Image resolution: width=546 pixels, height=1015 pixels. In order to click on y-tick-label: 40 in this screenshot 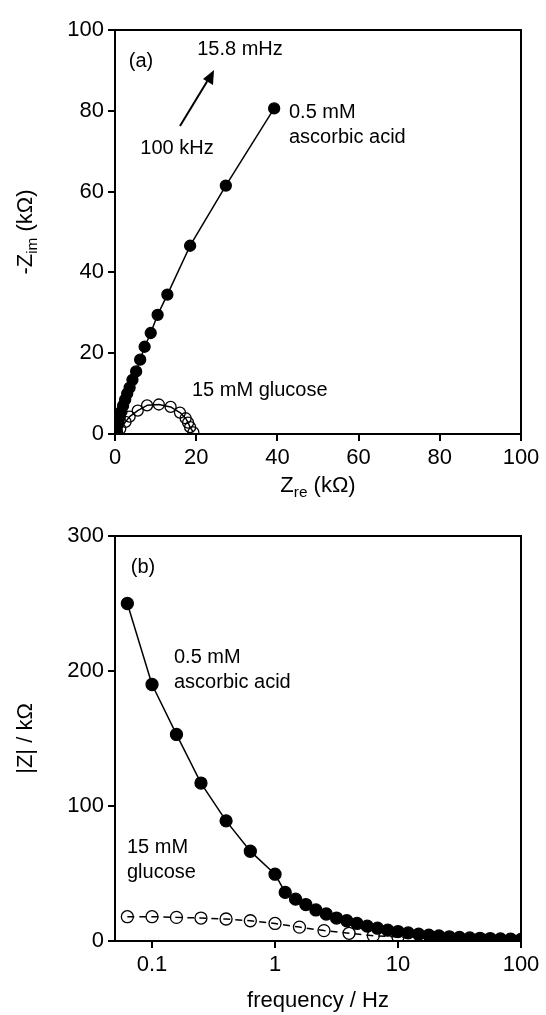, I will do `click(91, 271)`.